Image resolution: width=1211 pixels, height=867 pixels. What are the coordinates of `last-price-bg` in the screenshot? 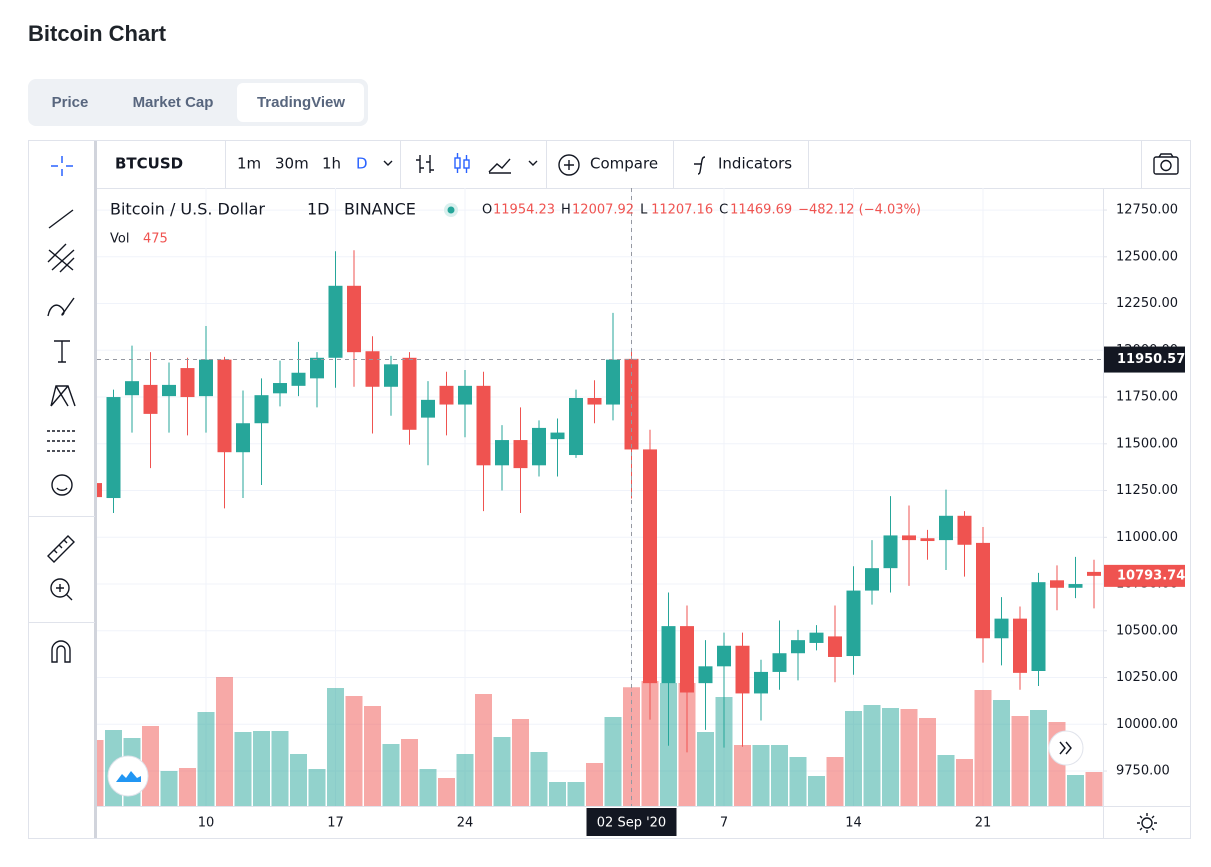 It's located at (1144, 575).